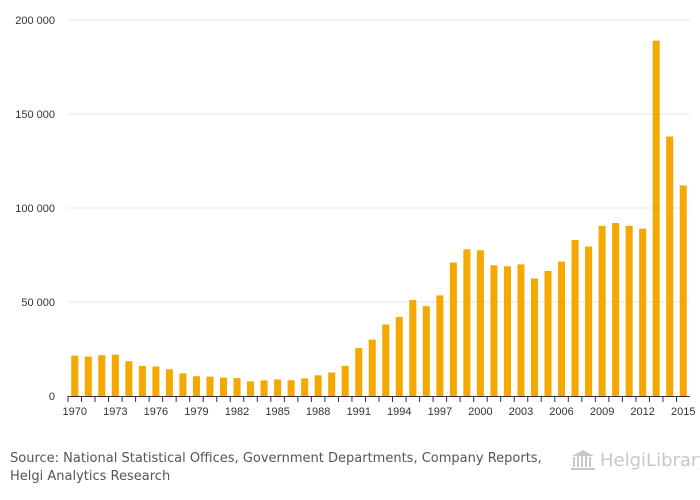 Image resolution: width=700 pixels, height=500 pixels. What do you see at coordinates (278, 387) in the screenshot?
I see `bar-1985` at bounding box center [278, 387].